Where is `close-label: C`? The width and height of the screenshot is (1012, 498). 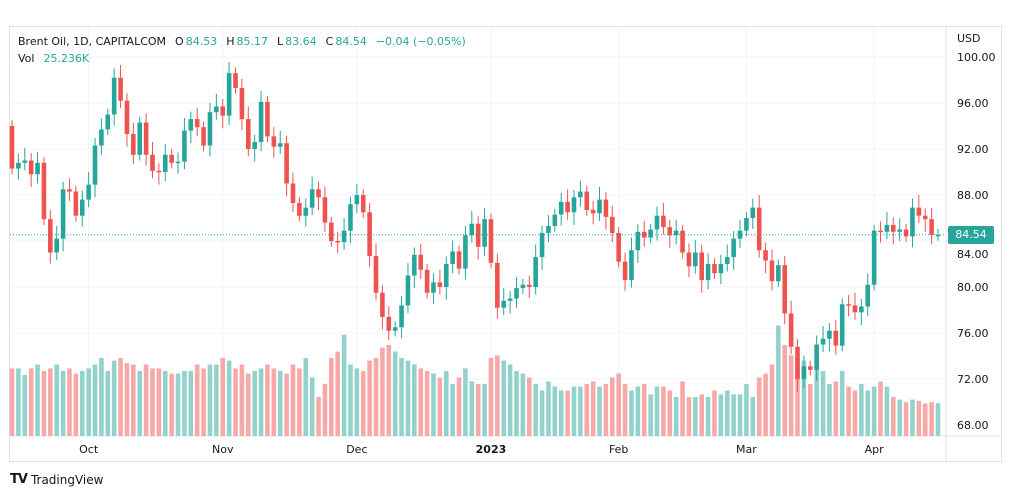 close-label: C is located at coordinates (329, 41).